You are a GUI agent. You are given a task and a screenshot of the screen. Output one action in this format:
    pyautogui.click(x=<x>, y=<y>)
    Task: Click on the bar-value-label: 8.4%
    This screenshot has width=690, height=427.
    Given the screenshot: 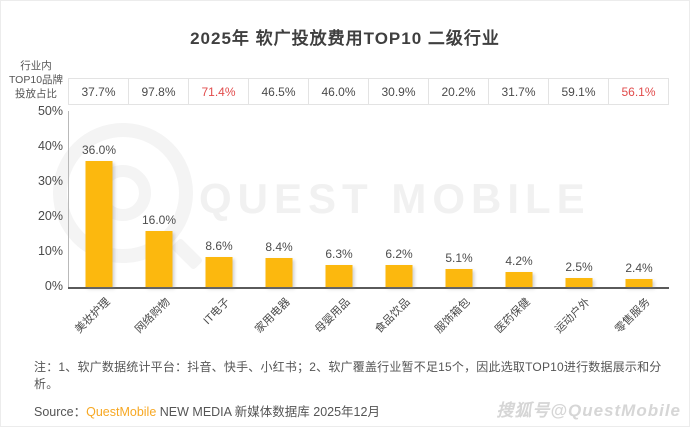 What is the action you would take?
    pyautogui.click(x=279, y=246)
    